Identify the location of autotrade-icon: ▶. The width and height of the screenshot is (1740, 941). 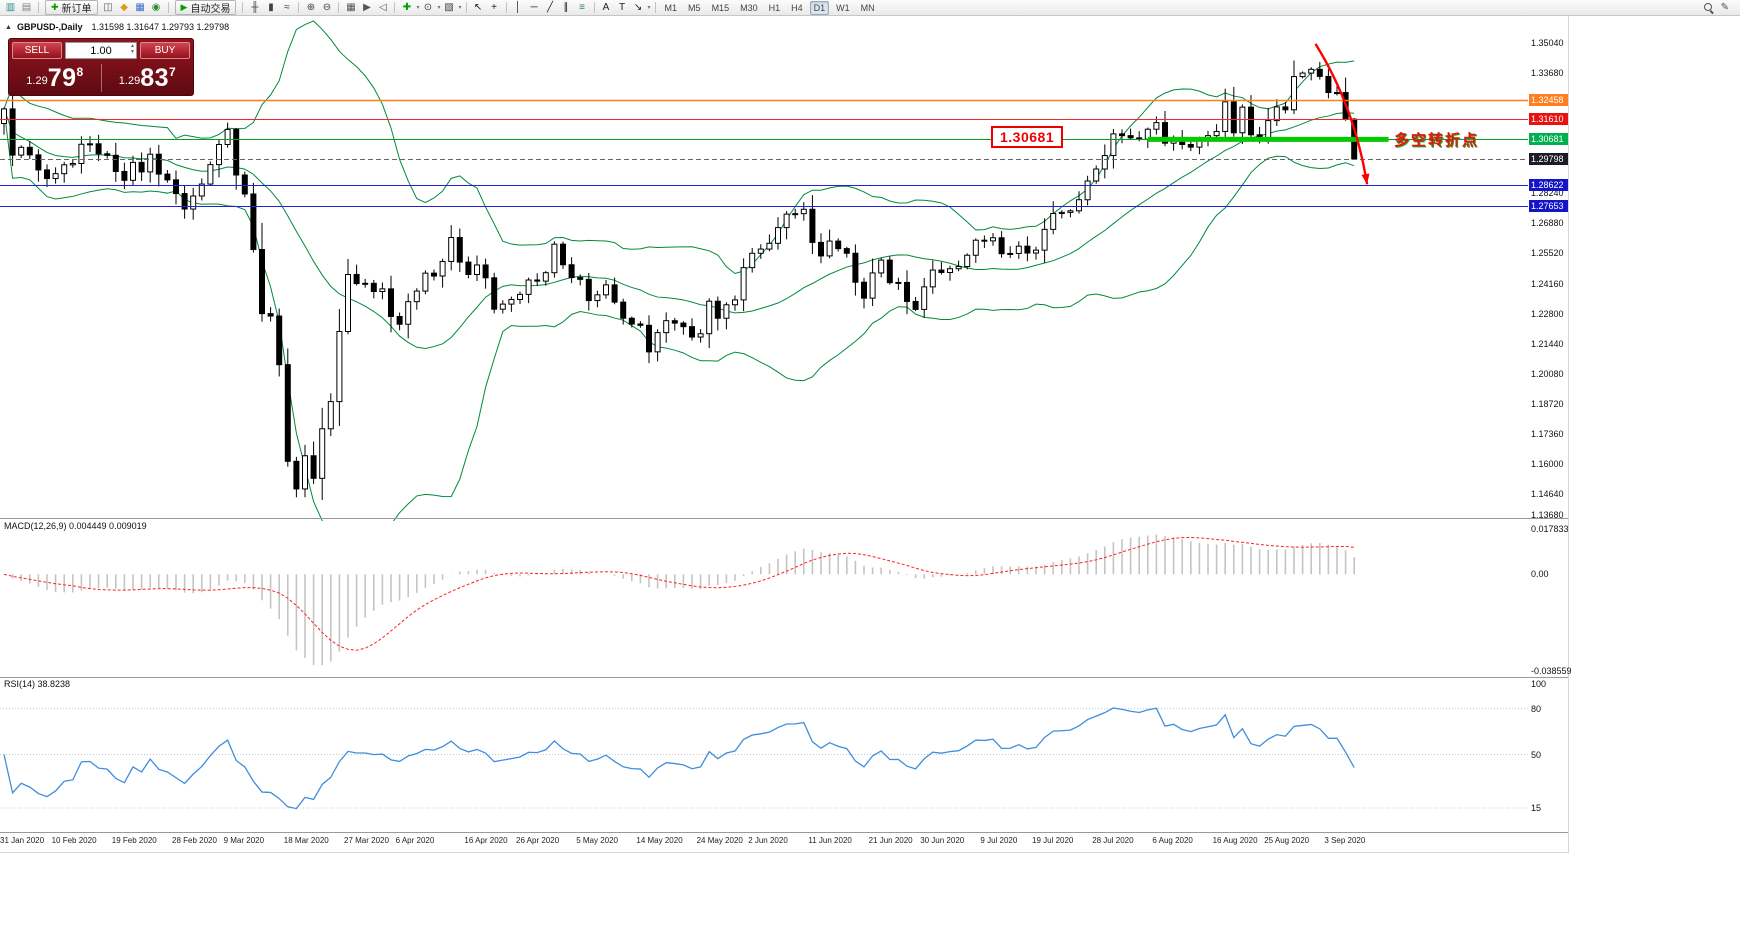
(184, 7).